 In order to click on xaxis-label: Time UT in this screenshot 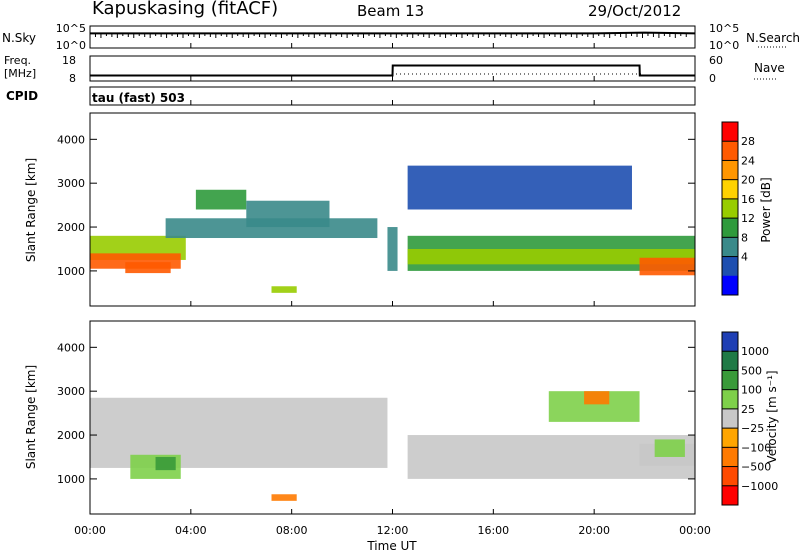, I will do `click(391, 546)`.